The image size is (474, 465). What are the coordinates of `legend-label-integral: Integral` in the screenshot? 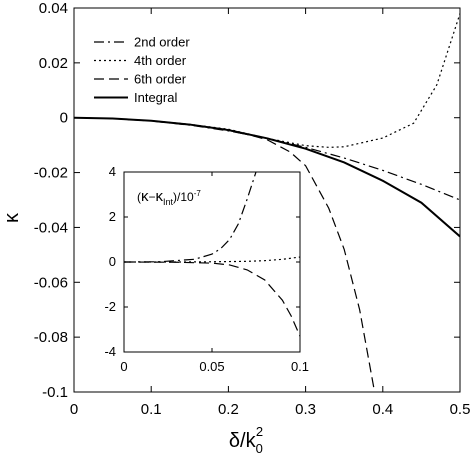 It's located at (155, 97).